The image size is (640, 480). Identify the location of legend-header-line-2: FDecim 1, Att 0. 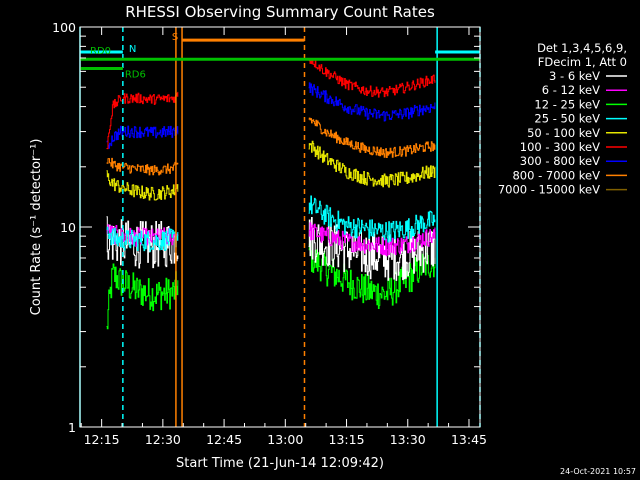
(582, 62).